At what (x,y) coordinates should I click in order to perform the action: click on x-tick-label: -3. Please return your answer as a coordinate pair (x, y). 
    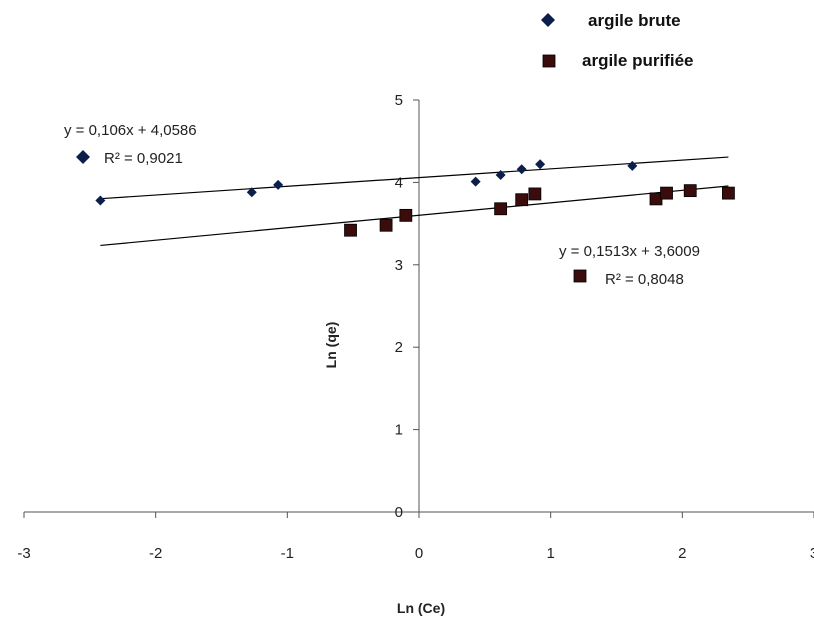
    Looking at the image, I should click on (23, 553).